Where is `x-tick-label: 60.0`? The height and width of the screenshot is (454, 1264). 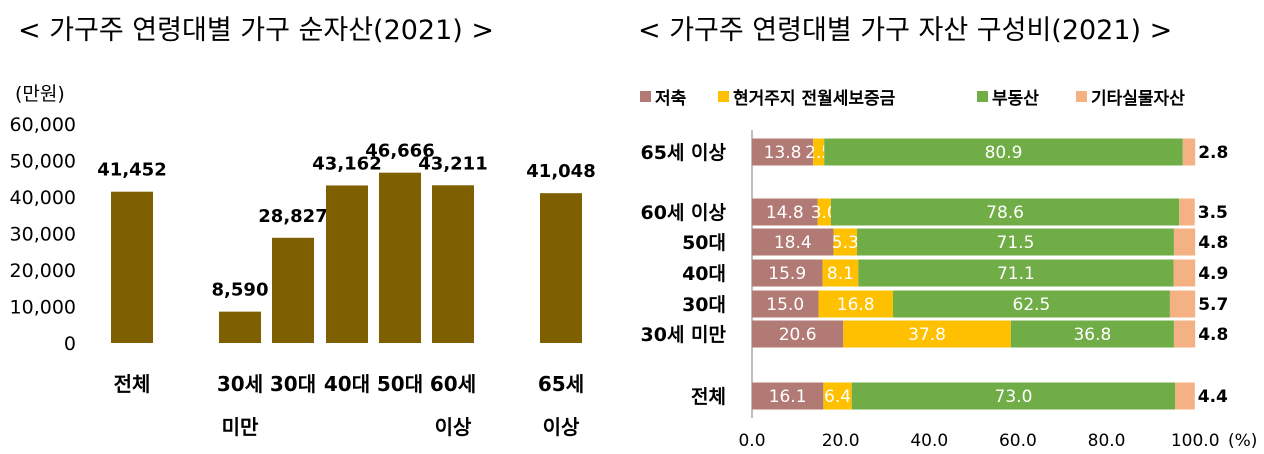
x-tick-label: 60.0 is located at coordinates (1018, 441).